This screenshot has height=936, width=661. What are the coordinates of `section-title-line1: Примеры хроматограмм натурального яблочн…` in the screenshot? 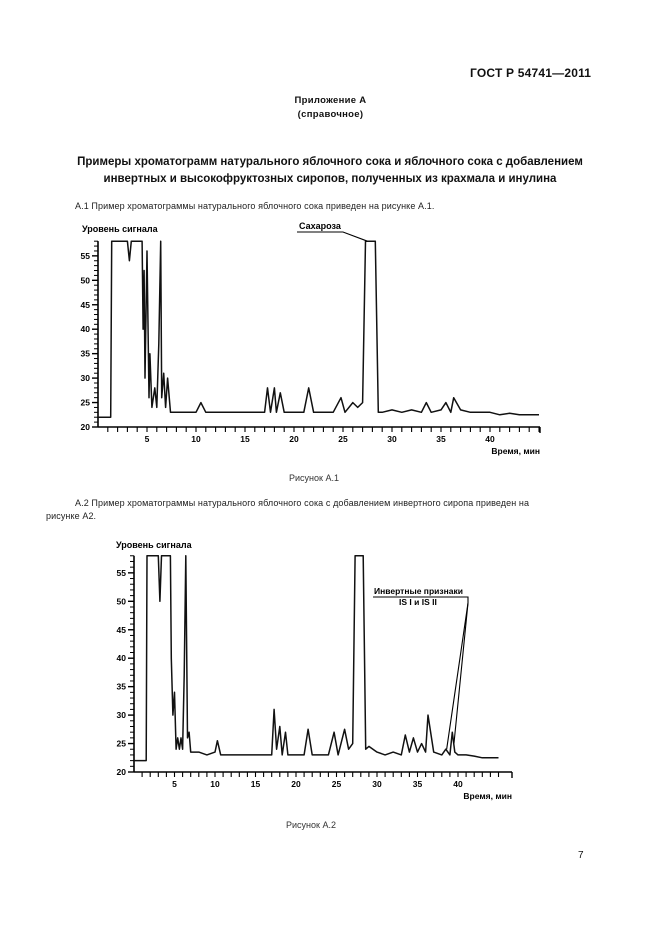 It's located at (330, 162).